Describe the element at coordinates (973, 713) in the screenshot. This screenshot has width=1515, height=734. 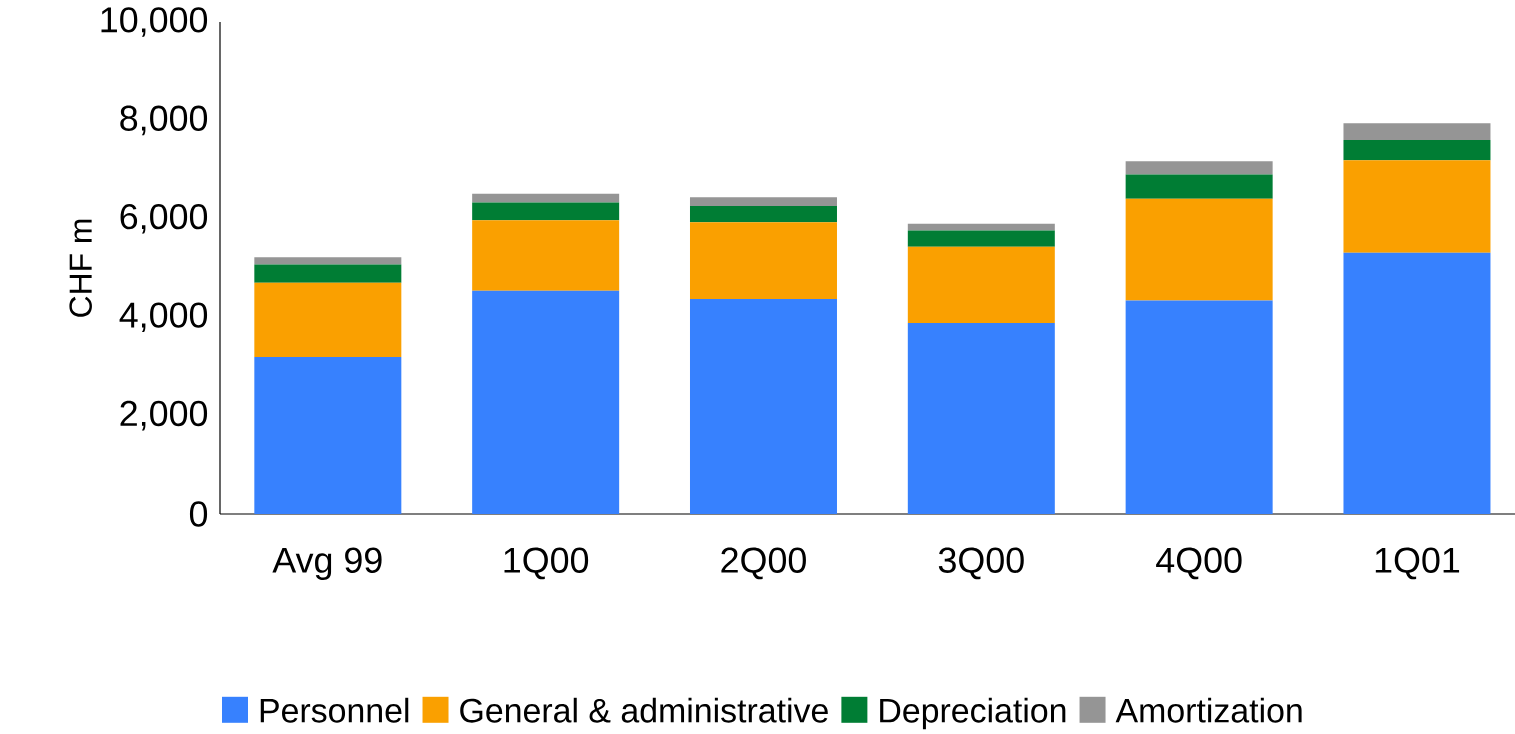
I see `legend-label: Depreciation` at that location.